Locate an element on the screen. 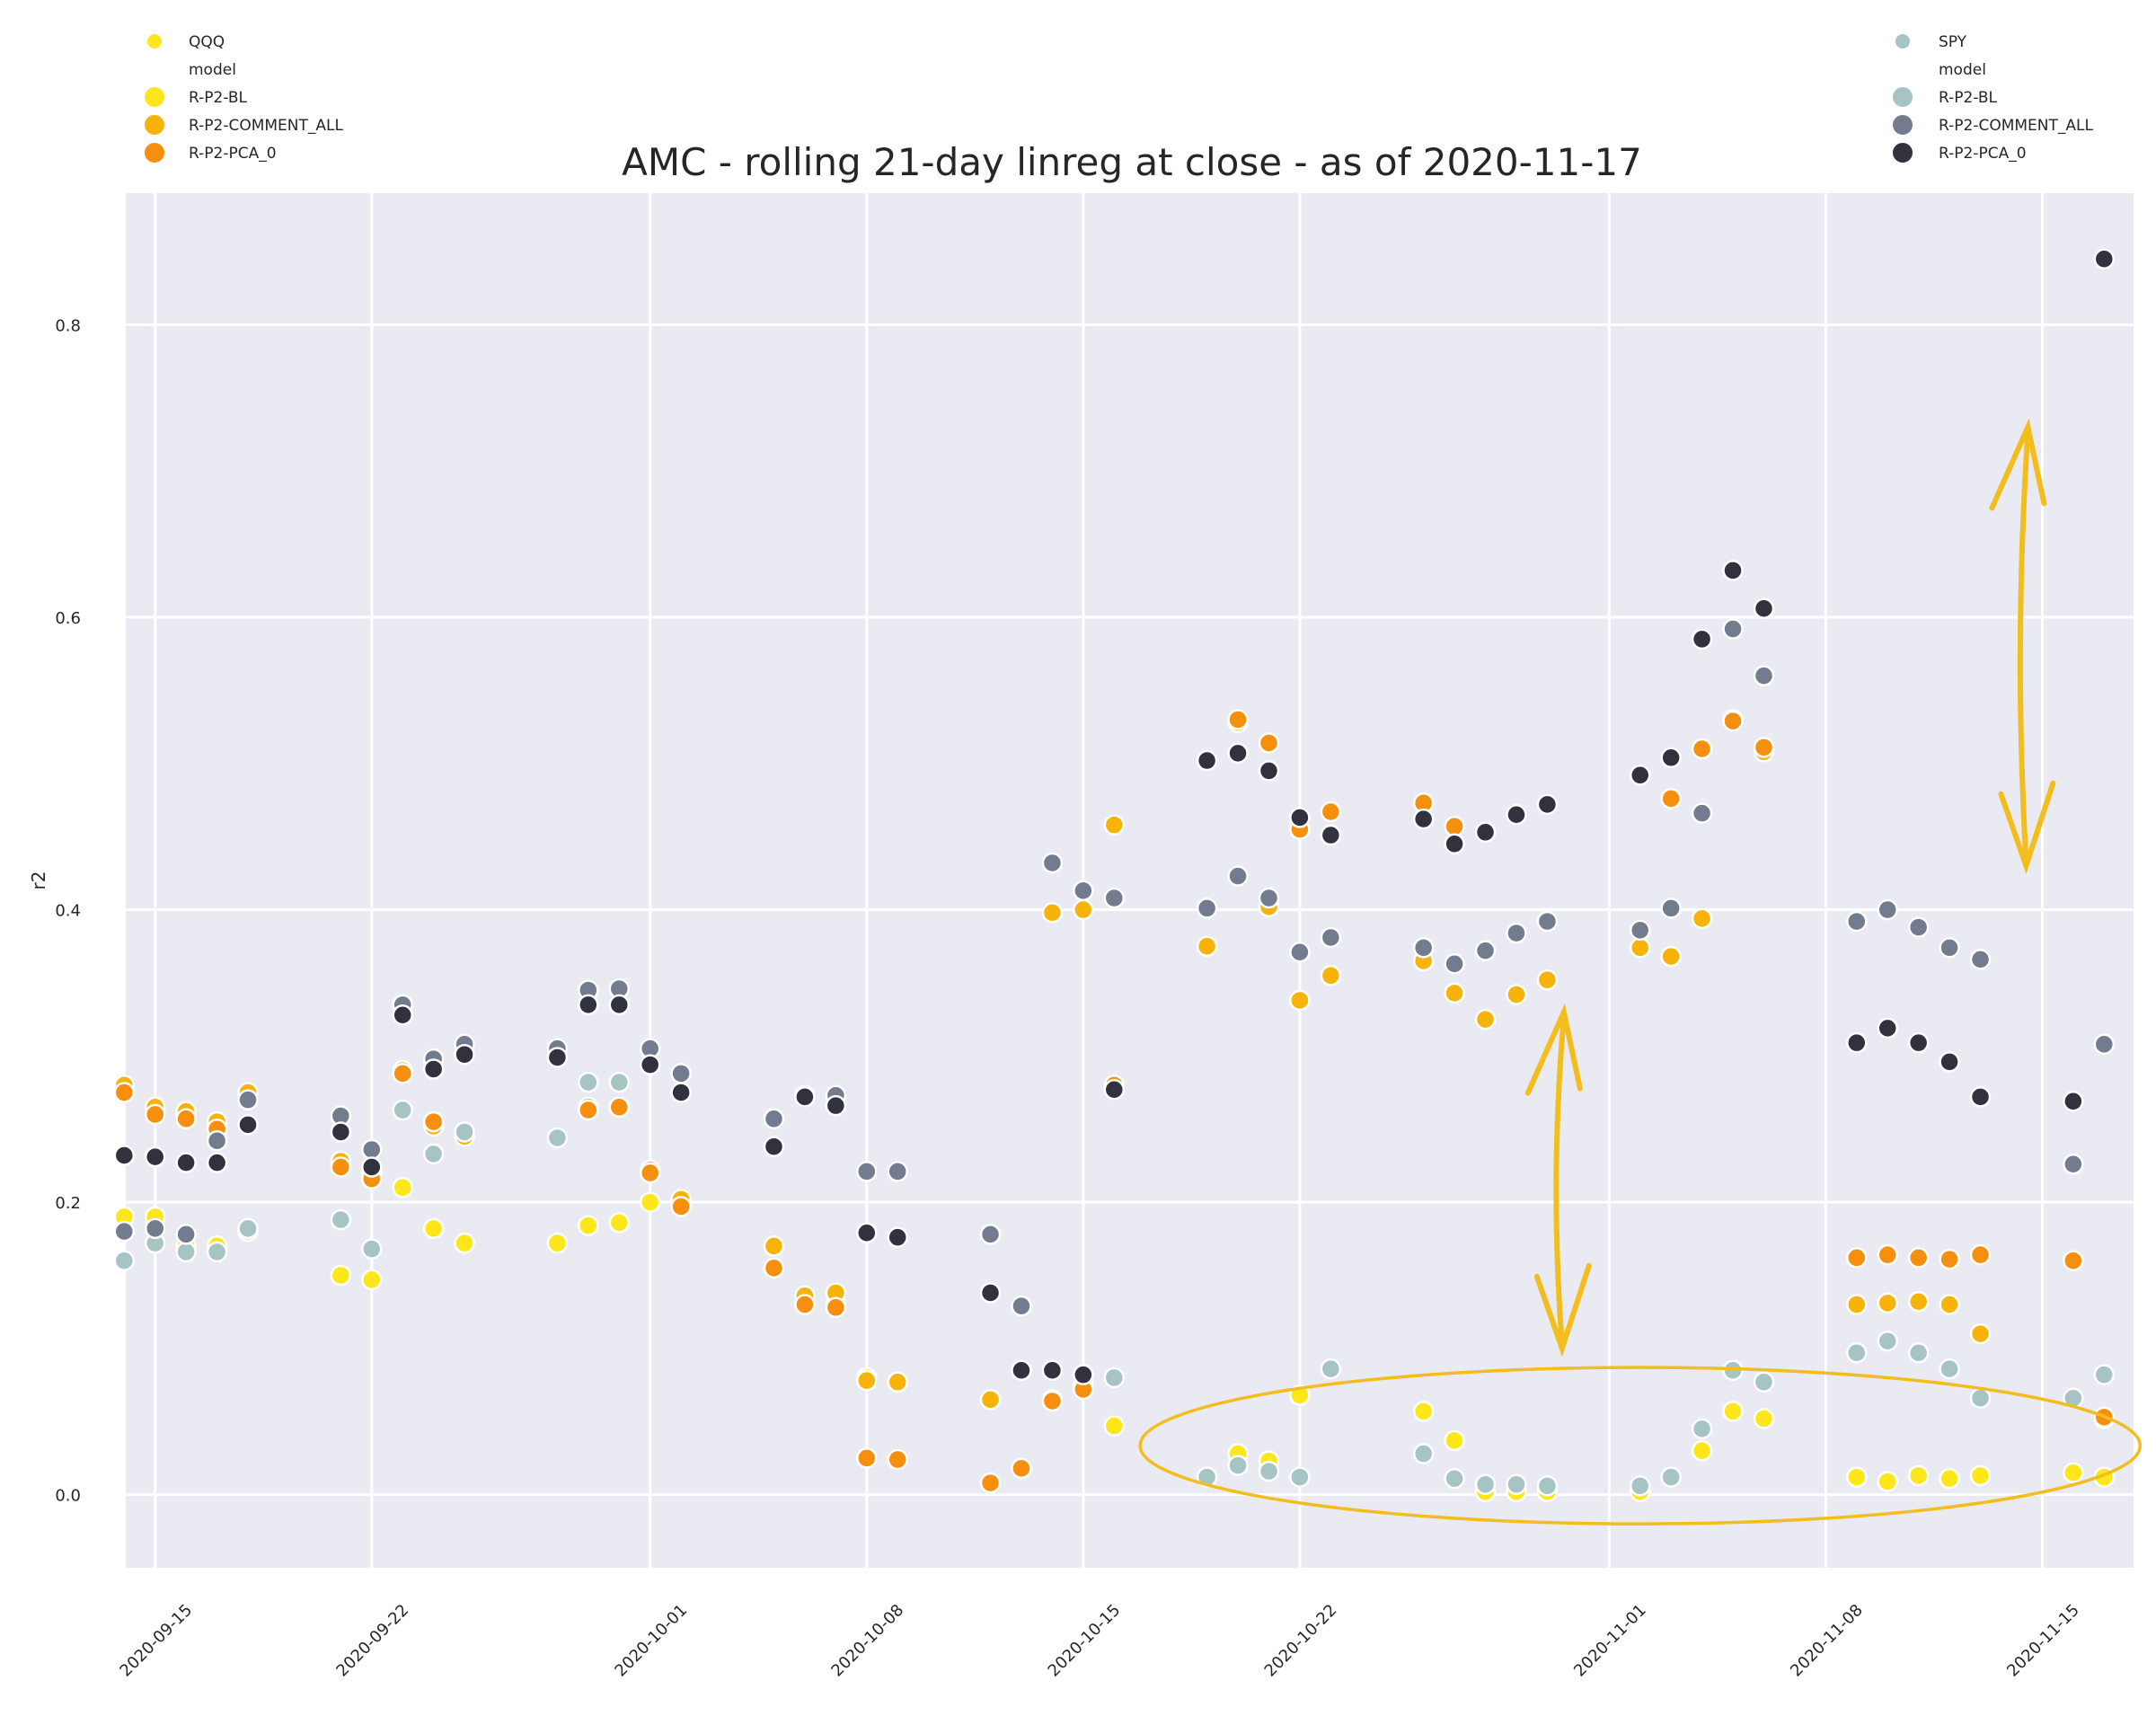  legend-label: R-P2-BL is located at coordinates (1969, 98).